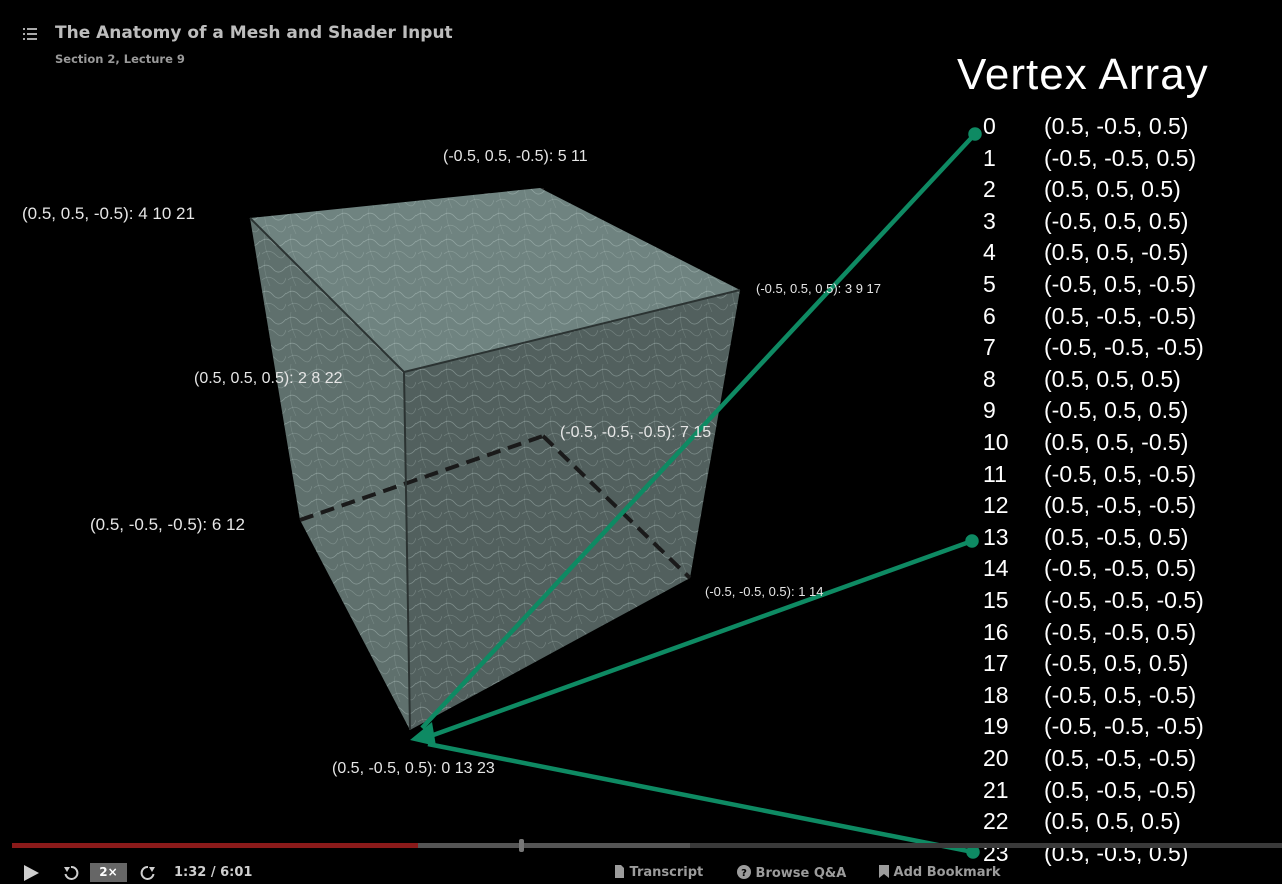  Describe the element at coordinates (148, 873) in the screenshot. I see `forward-icon` at that location.